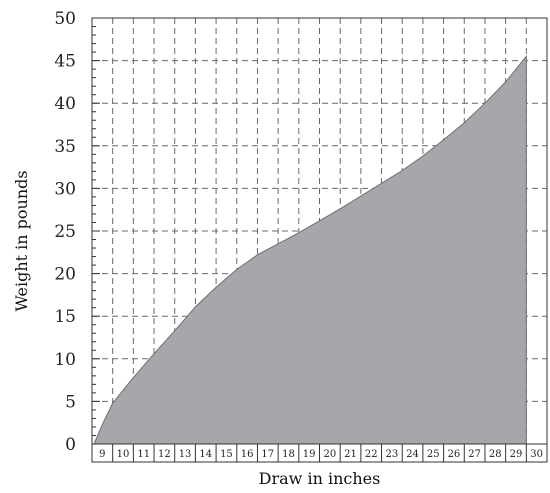 The height and width of the screenshot is (493, 550). I want to click on x-tick-label: 27, so click(474, 454).